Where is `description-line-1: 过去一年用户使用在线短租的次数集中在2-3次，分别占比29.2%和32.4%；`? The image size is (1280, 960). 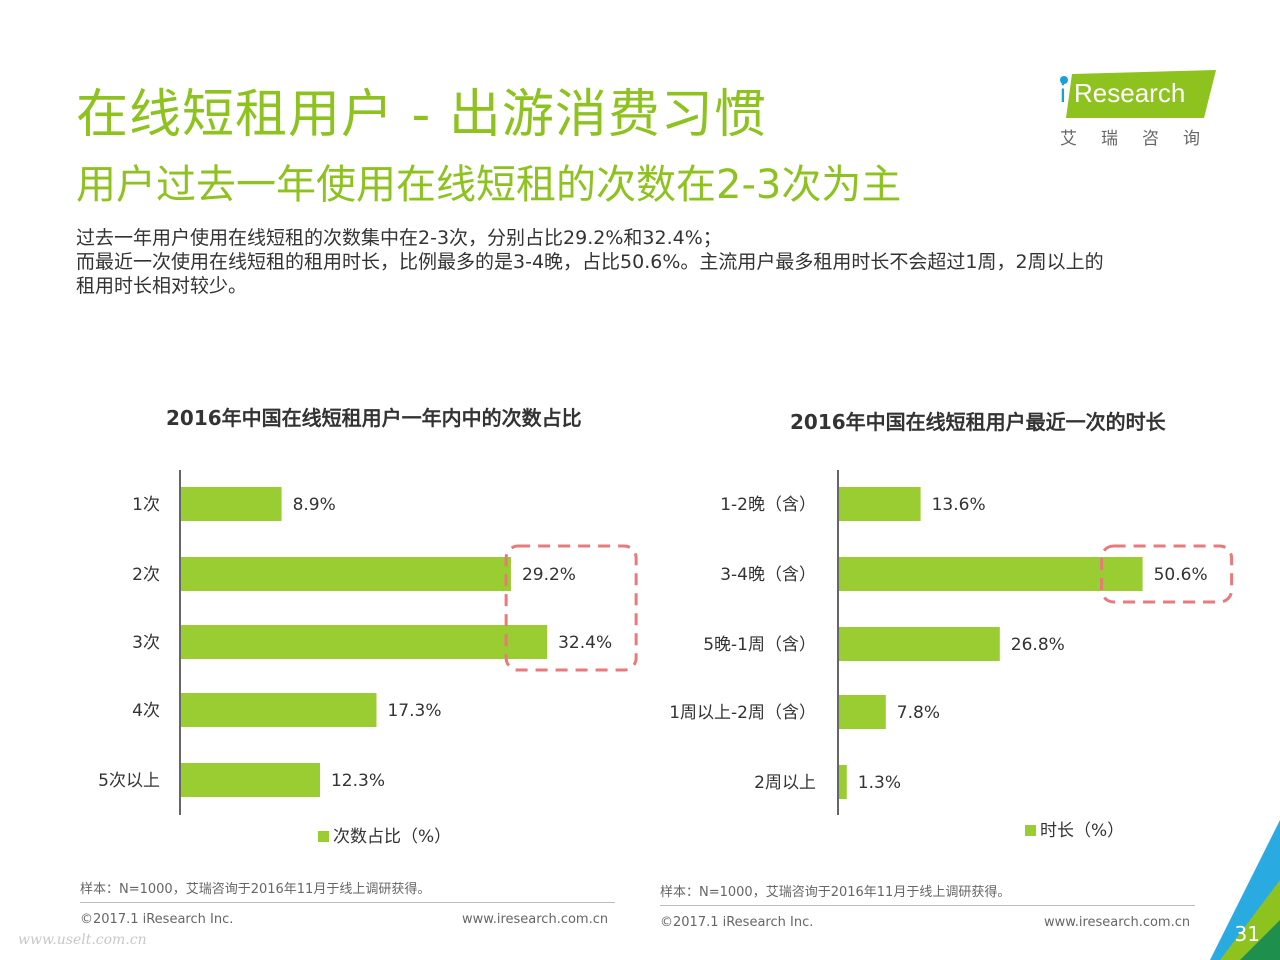
description-line-1: 过去一年用户使用在线短租的次数集中在2-3次，分别占比29.2%和32.4%； is located at coordinates (399, 238).